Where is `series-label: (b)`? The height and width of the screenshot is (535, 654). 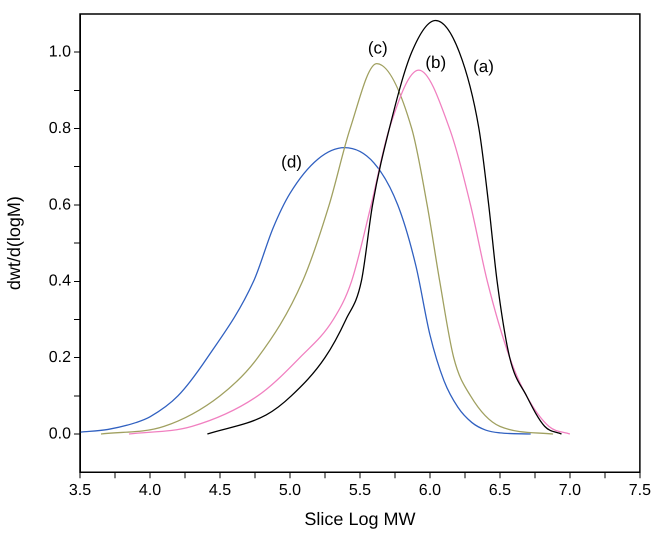 series-label: (b) is located at coordinates (435, 62).